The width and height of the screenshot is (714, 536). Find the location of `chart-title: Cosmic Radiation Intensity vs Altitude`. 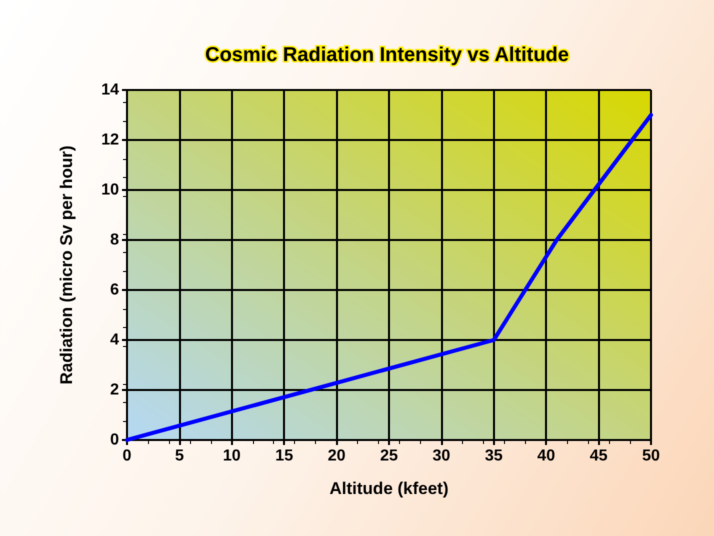

chart-title: Cosmic Radiation Intensity vs Altitude is located at coordinates (387, 55).